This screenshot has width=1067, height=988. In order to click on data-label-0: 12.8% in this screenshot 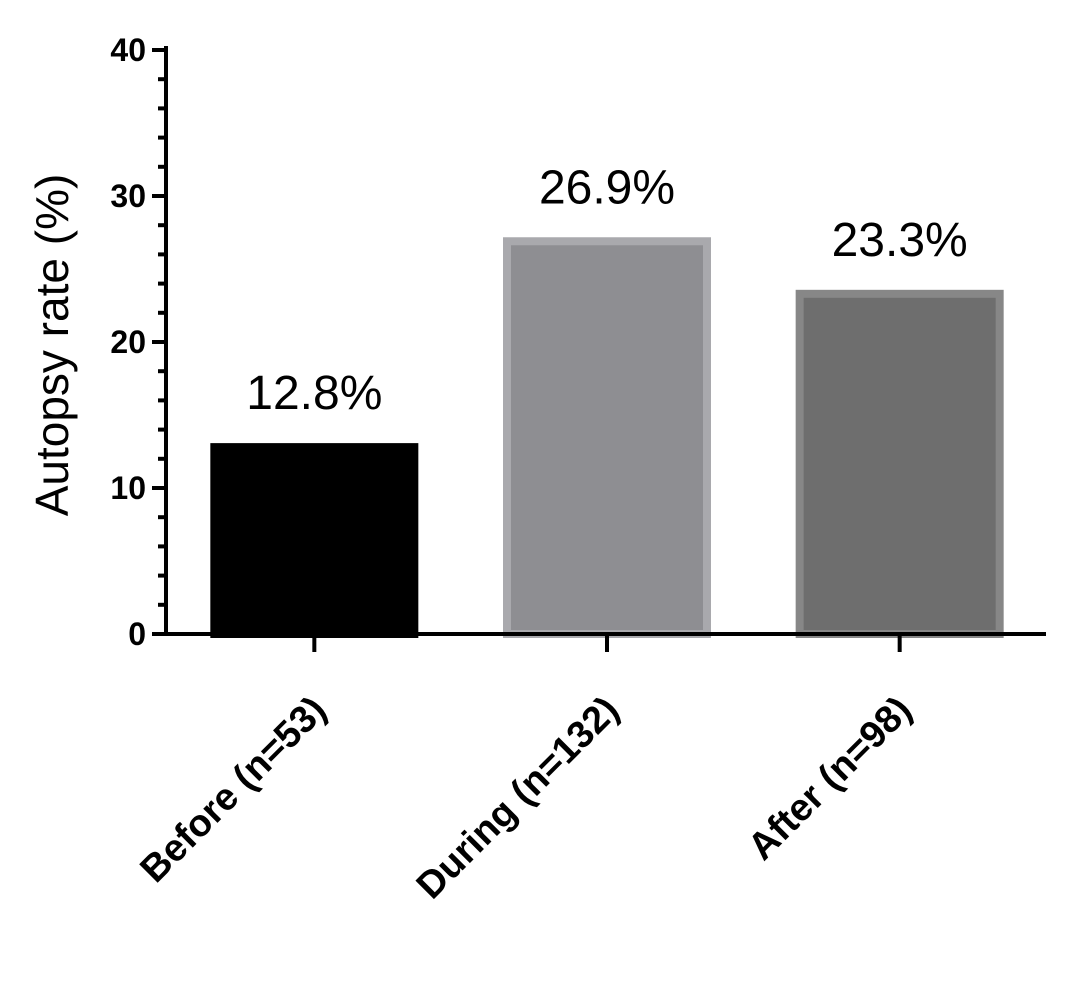, I will do `click(314, 393)`.